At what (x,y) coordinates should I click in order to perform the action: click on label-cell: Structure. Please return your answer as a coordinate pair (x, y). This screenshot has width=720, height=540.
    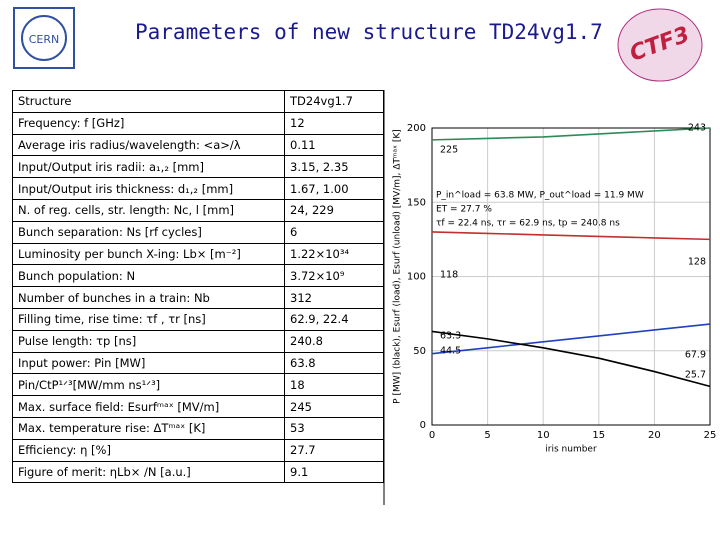
    Looking at the image, I should click on (148, 101).